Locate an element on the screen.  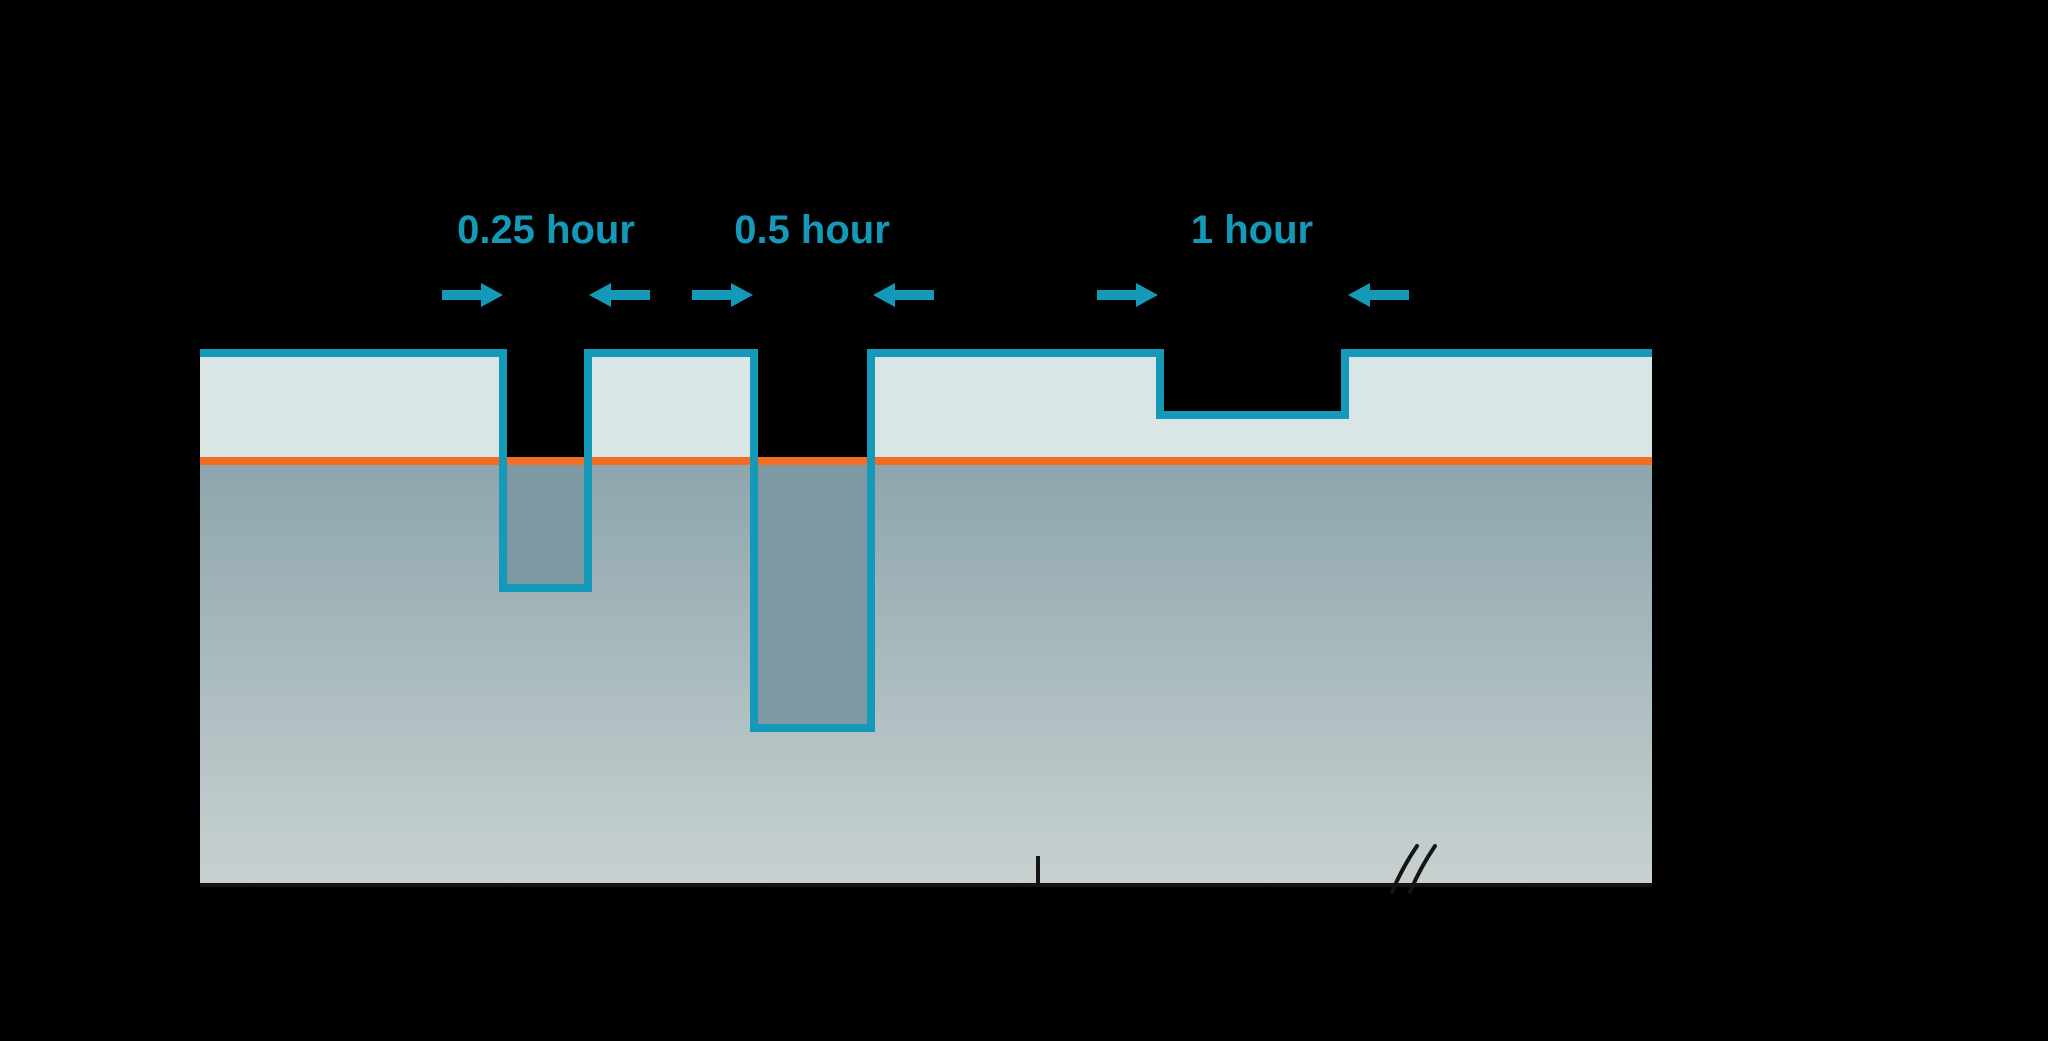
duration-arrow-right-0.25h is located at coordinates (472, 295).